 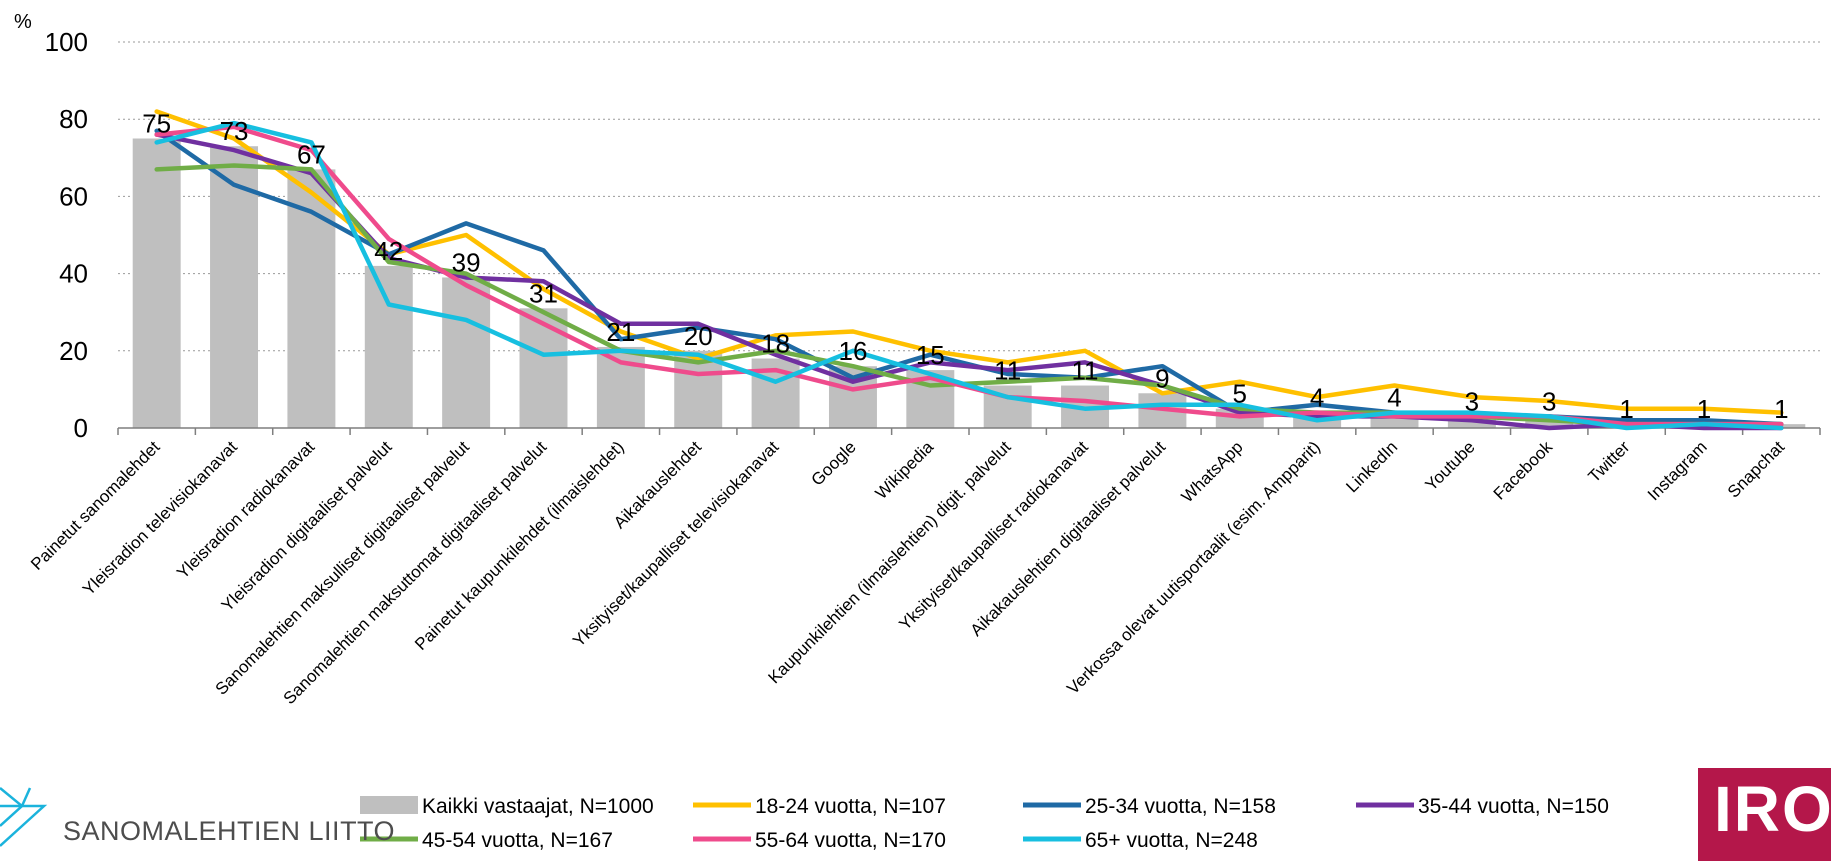 What do you see at coordinates (538, 806) in the screenshot?
I see `legend-label: Kaikki vastaajat, N=1000` at bounding box center [538, 806].